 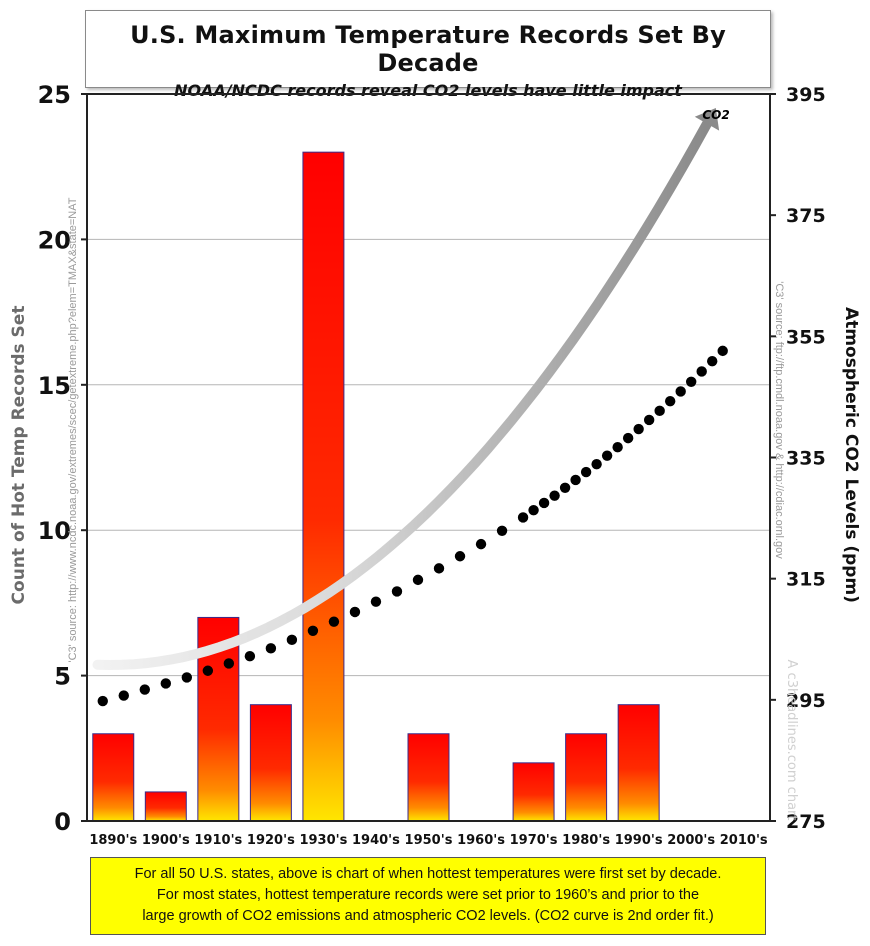 What do you see at coordinates (62, 677) in the screenshot?
I see `y-tick-label: 5` at bounding box center [62, 677].